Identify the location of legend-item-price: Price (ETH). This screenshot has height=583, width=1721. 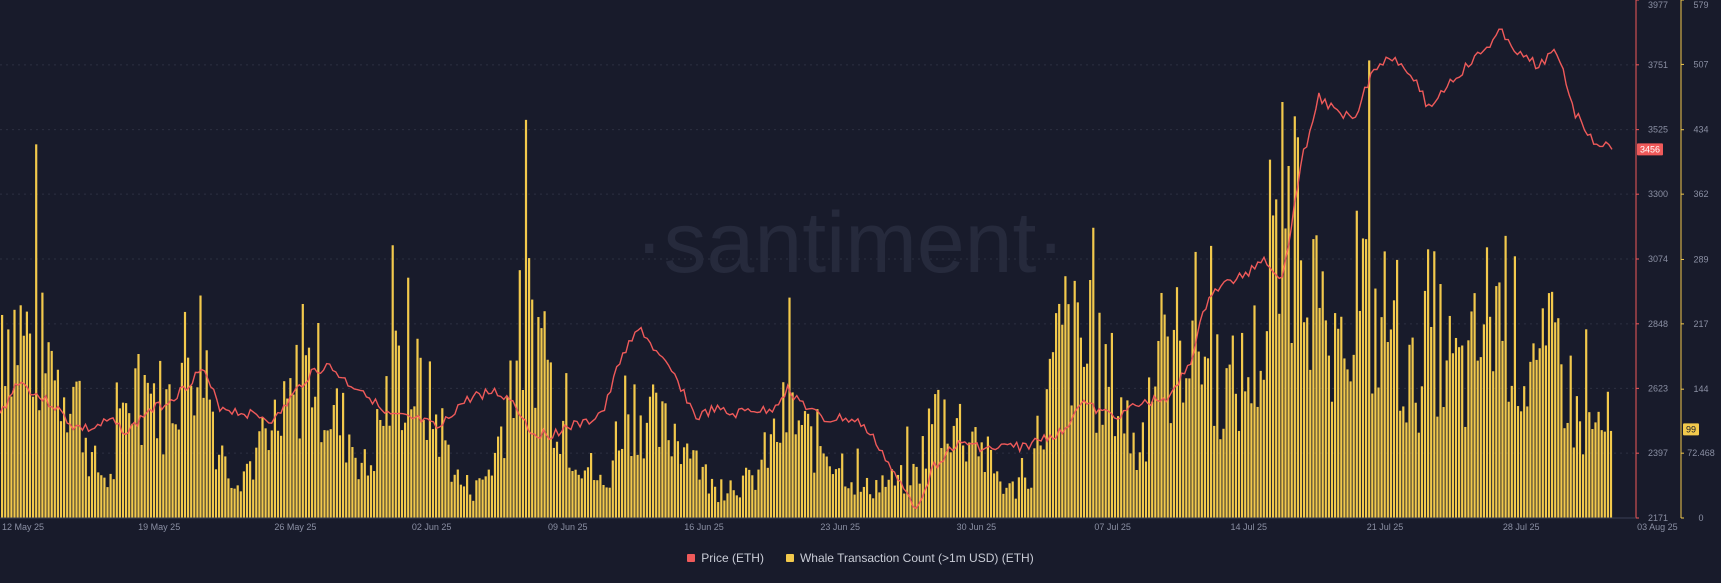
(725, 558).